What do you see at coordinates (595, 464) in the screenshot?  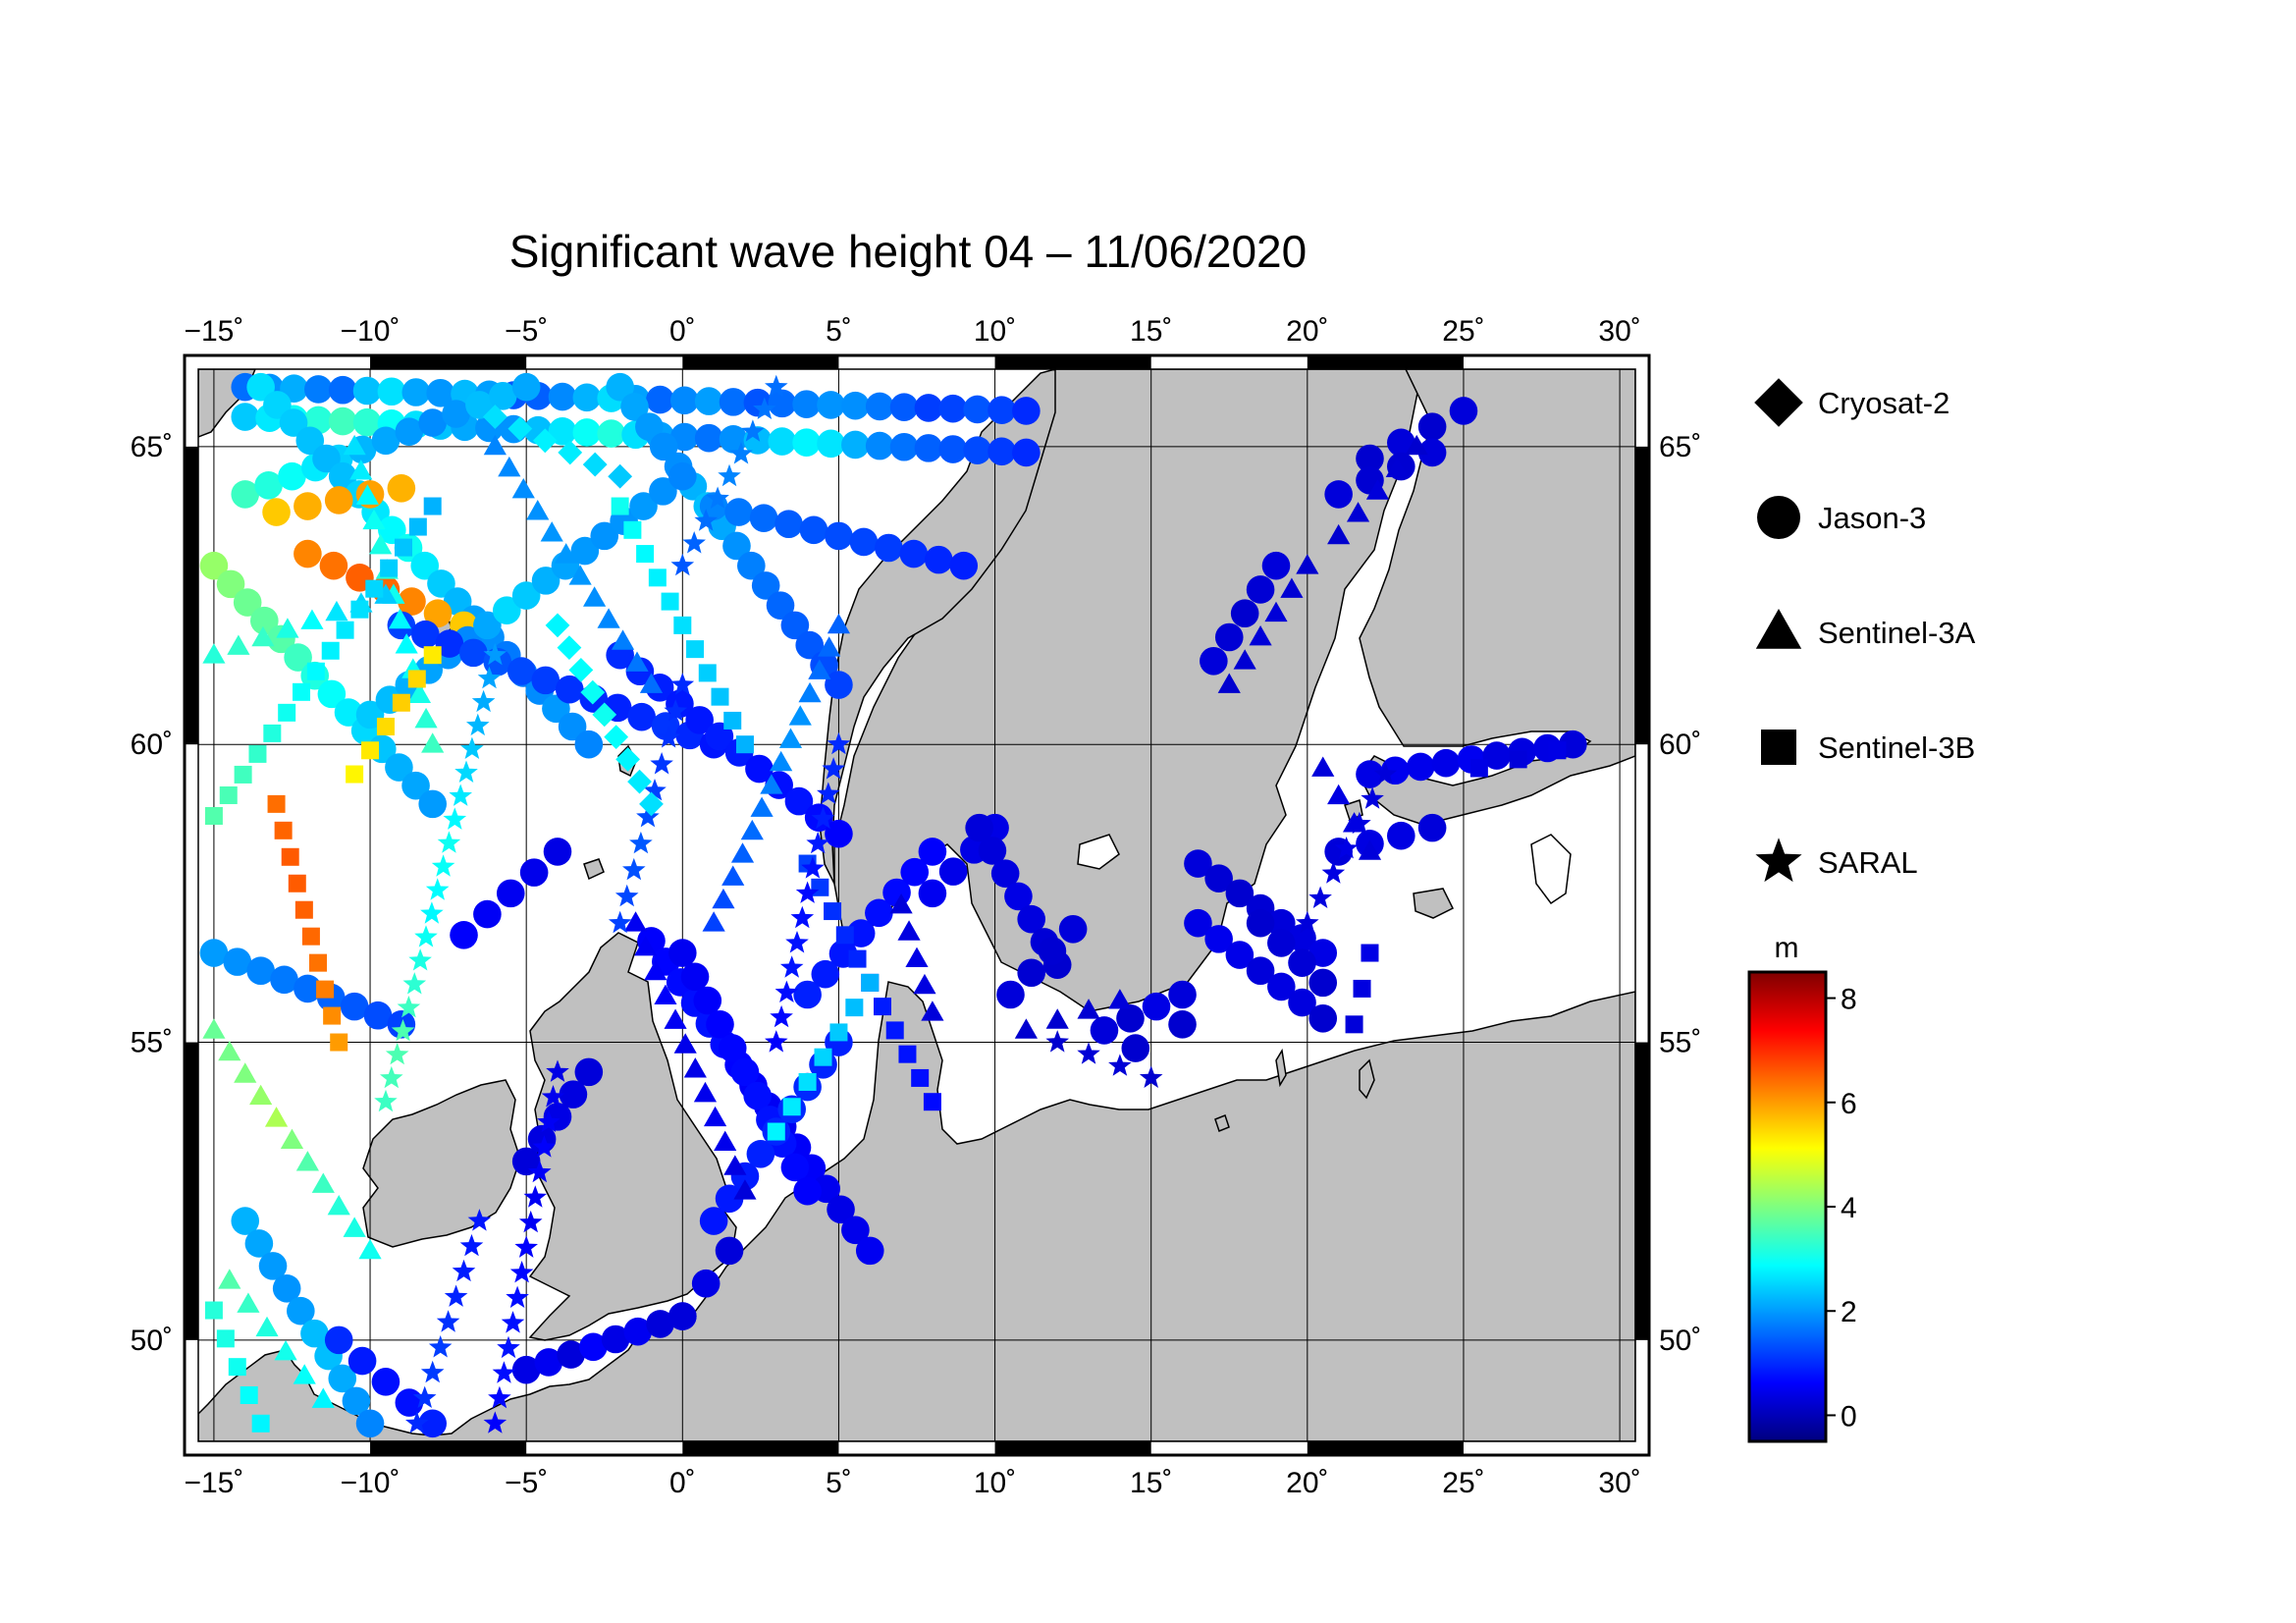 I see `swh-point-diamond` at bounding box center [595, 464].